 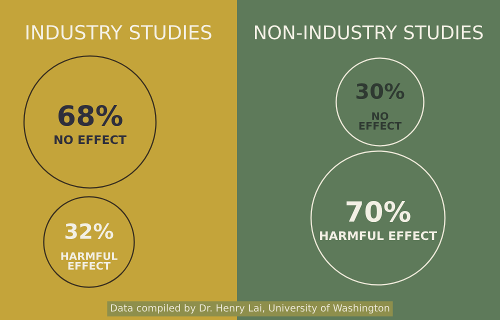 I want to click on data-label: 32%, so click(x=89, y=231).